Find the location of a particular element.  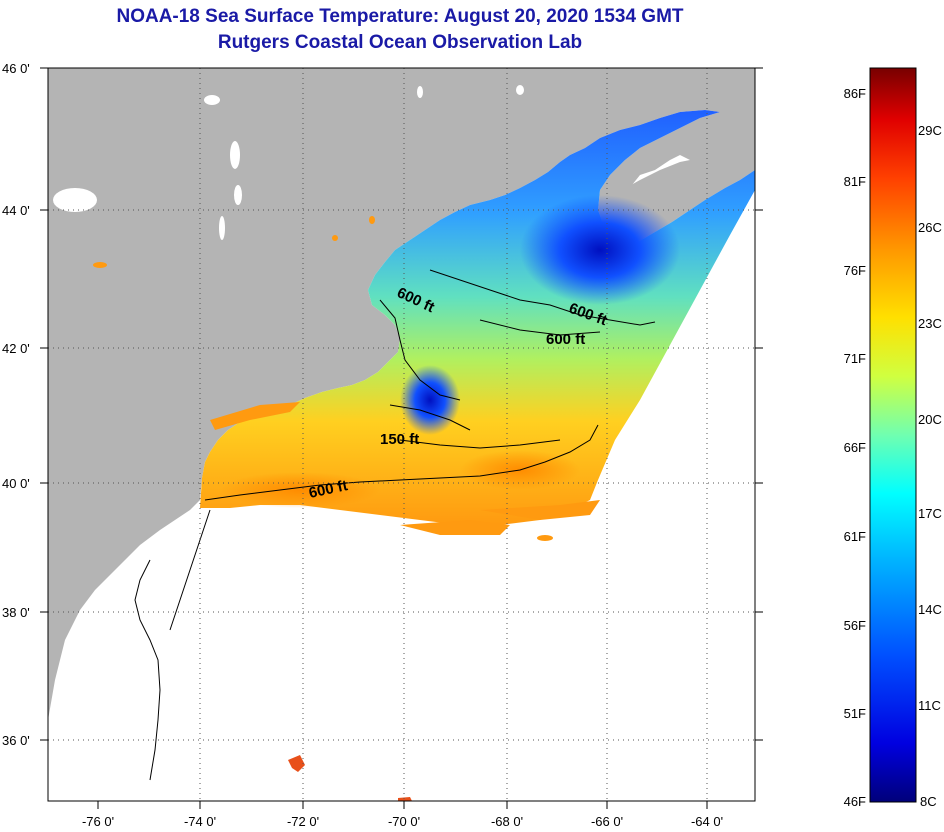

cb-f-76: 76F is located at coordinates (855, 270).